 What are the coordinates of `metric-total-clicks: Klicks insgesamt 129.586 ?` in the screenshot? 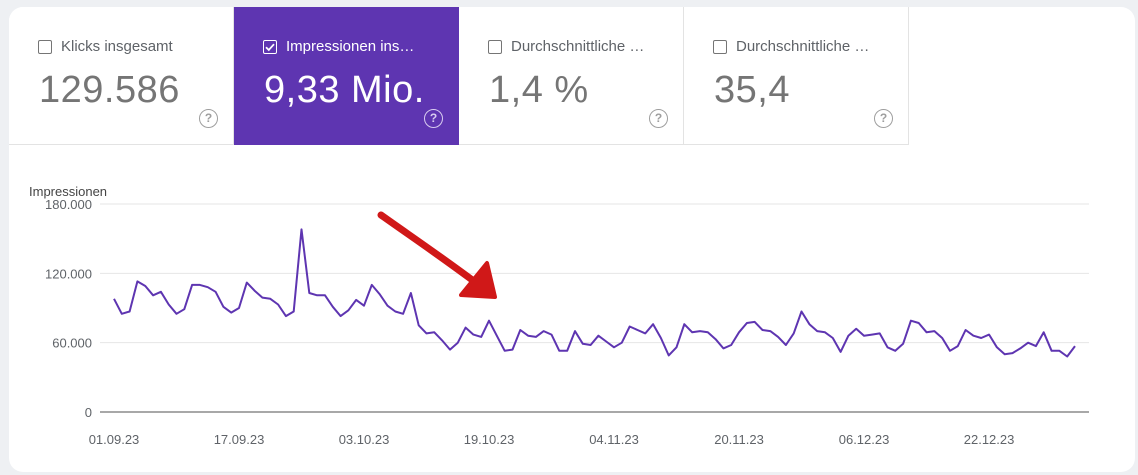 It's located at (121, 76).